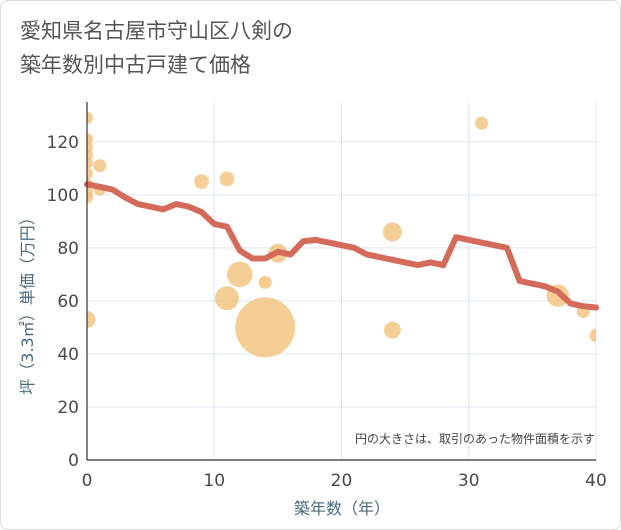  I want to click on x-tick-label-30: 30, so click(469, 481).